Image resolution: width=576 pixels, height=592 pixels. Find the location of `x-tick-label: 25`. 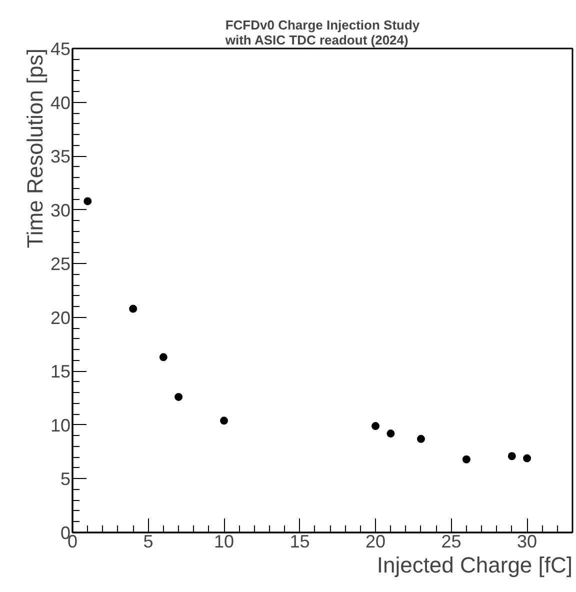

x-tick-label: 25 is located at coordinates (451, 542).